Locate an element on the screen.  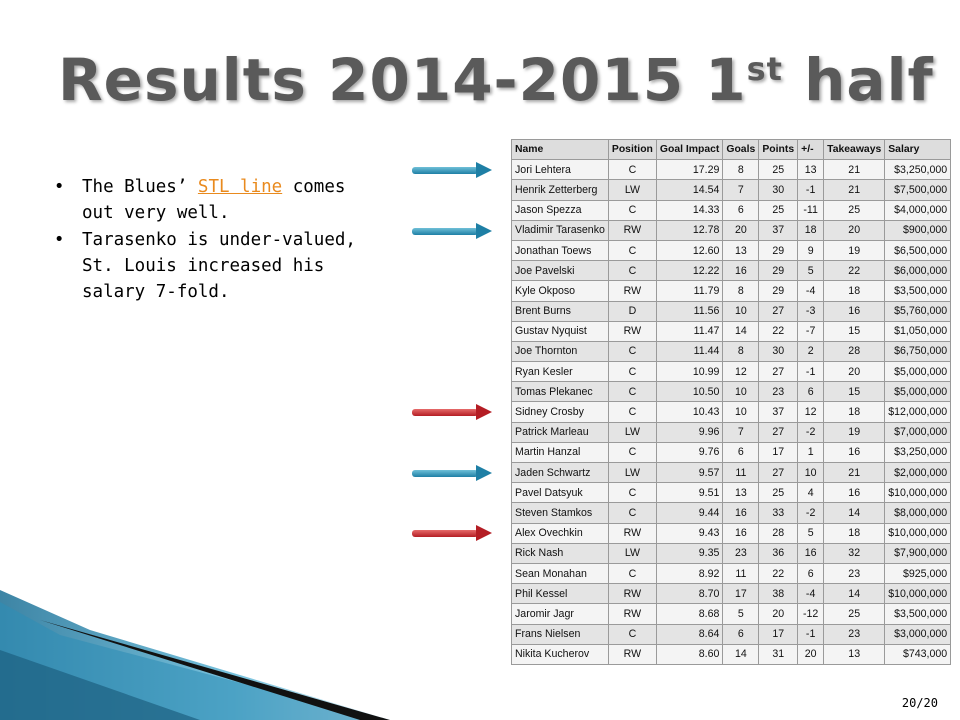
cell-goal-impact: 9.96 is located at coordinates (689, 432).